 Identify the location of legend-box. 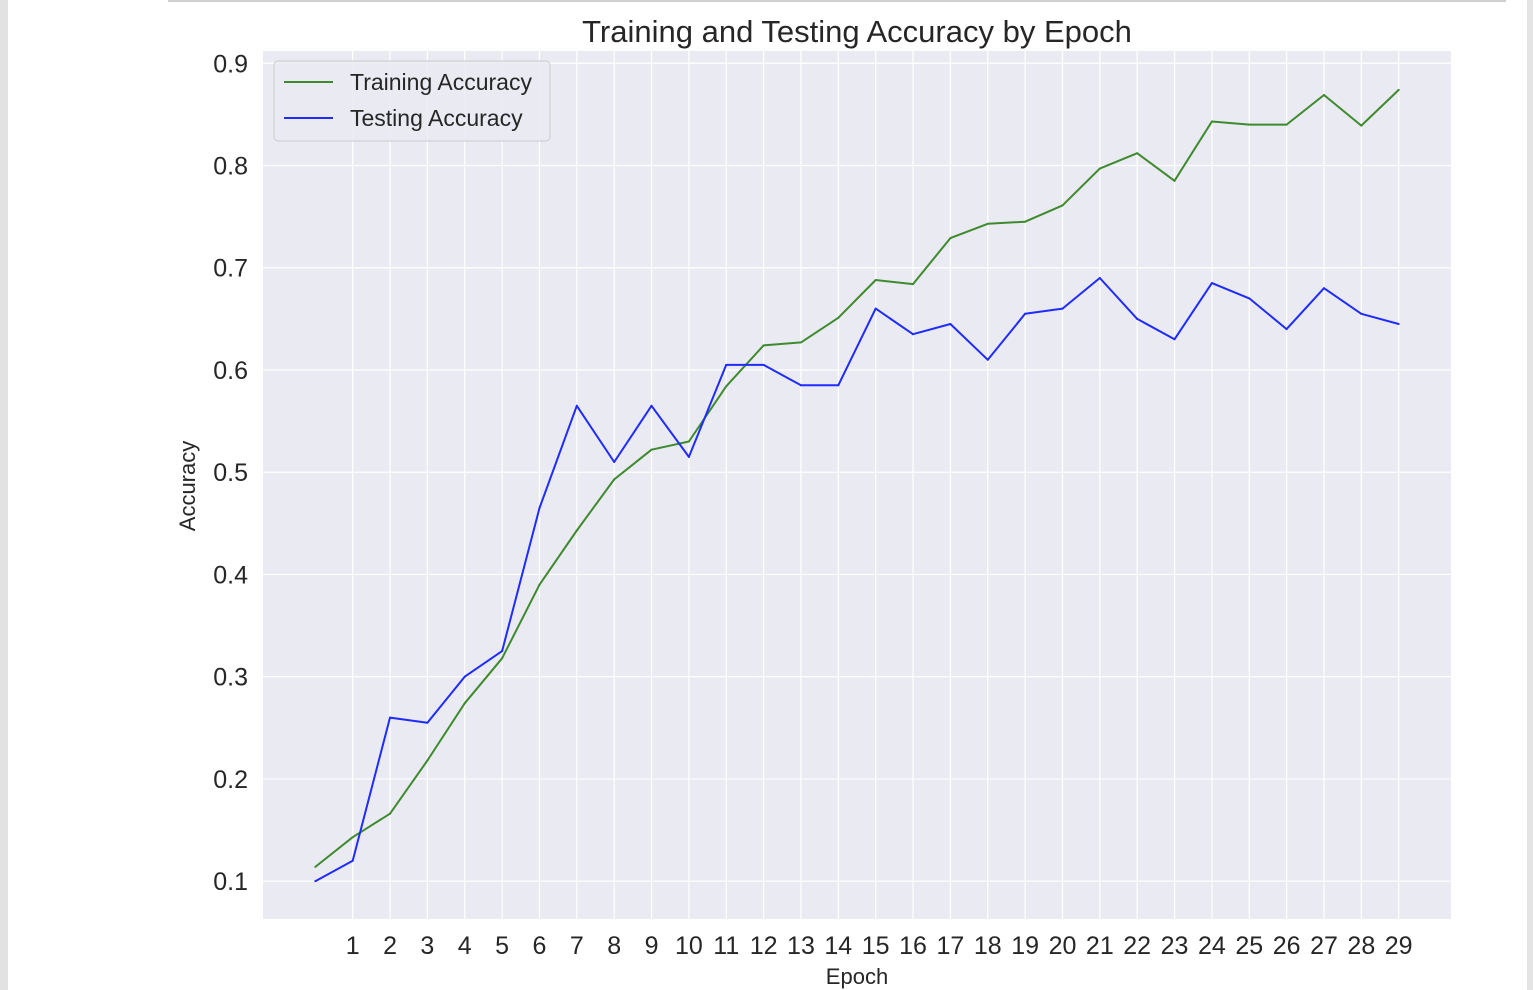
(412, 101).